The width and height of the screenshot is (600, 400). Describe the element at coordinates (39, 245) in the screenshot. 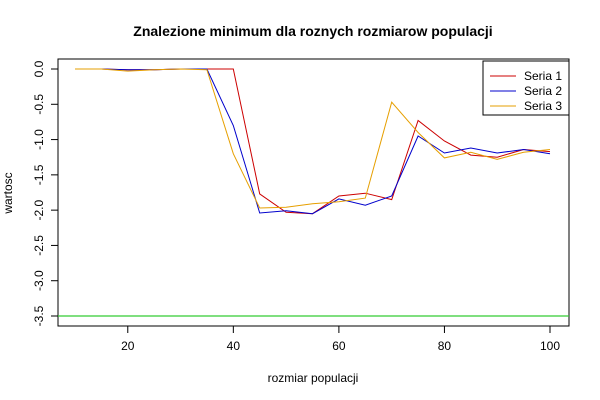

I see `y-tick-label: -2.5` at that location.